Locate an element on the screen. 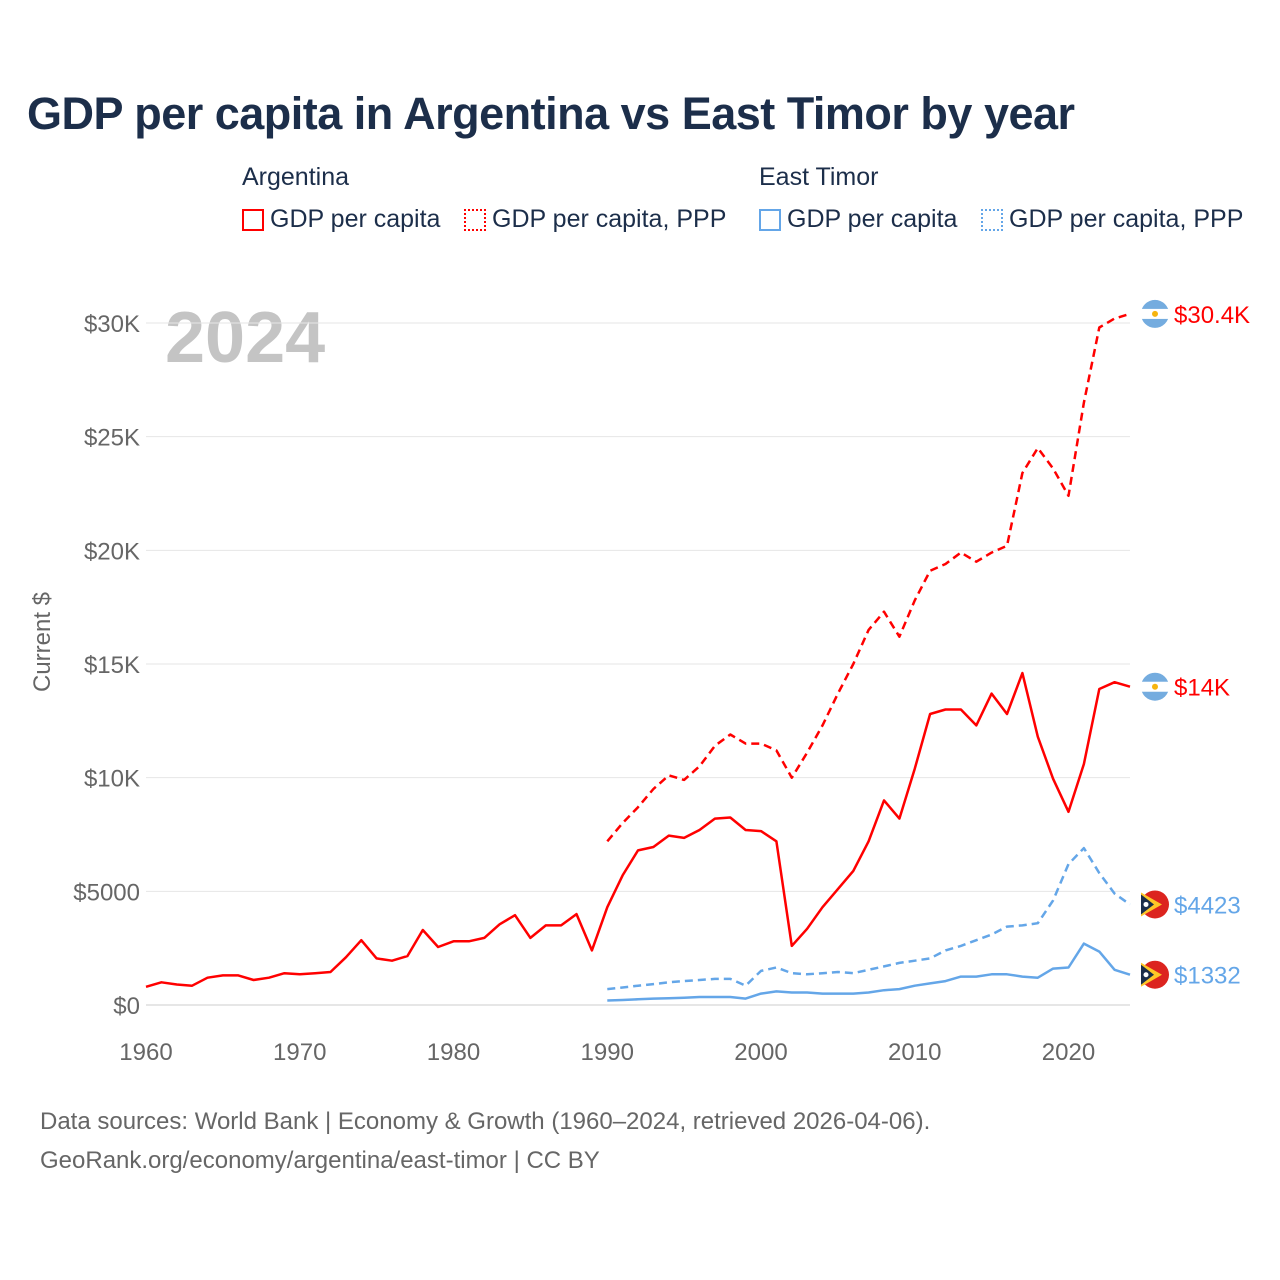 Image resolution: width=1280 pixels, height=1280 pixels. end-value-label: $14K is located at coordinates (1202, 688).